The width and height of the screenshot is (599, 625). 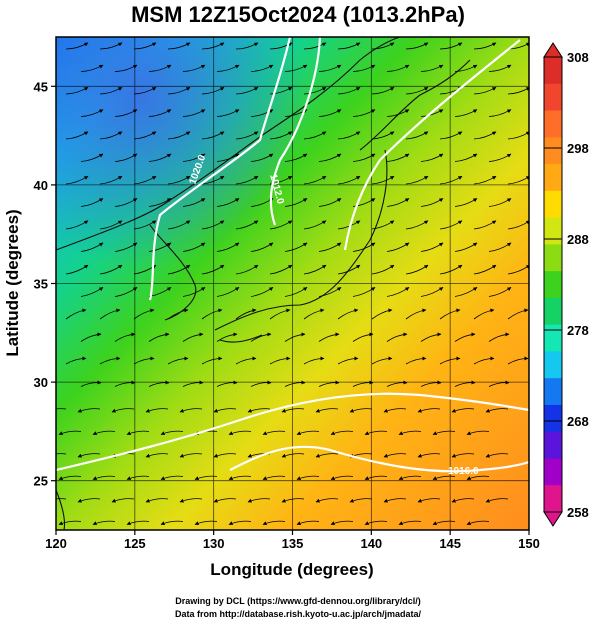 I want to click on y-tick-label: 45, so click(x=41, y=86).